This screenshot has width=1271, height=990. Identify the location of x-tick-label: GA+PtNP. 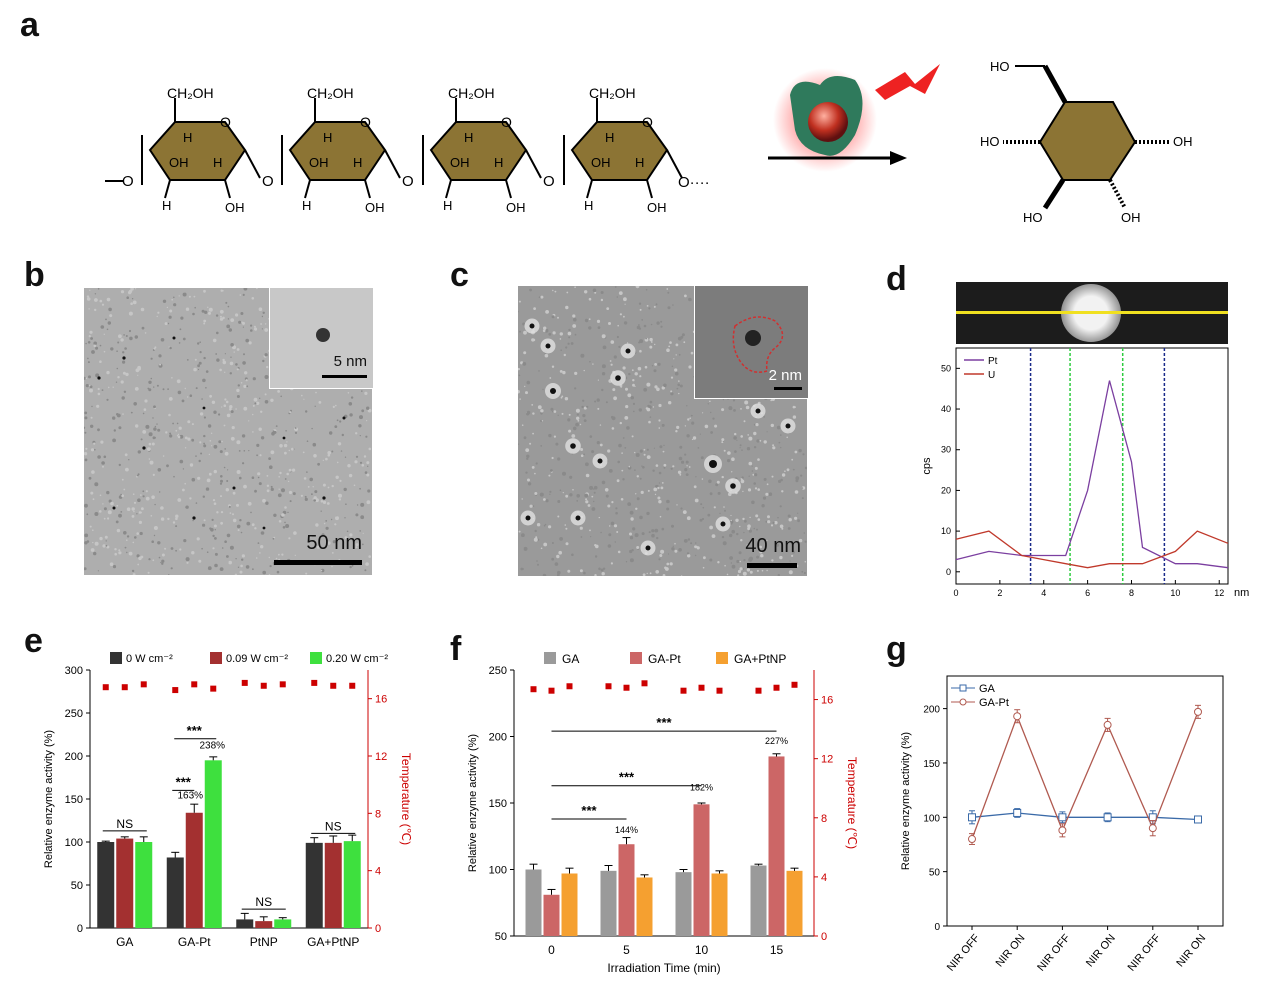
(333, 942).